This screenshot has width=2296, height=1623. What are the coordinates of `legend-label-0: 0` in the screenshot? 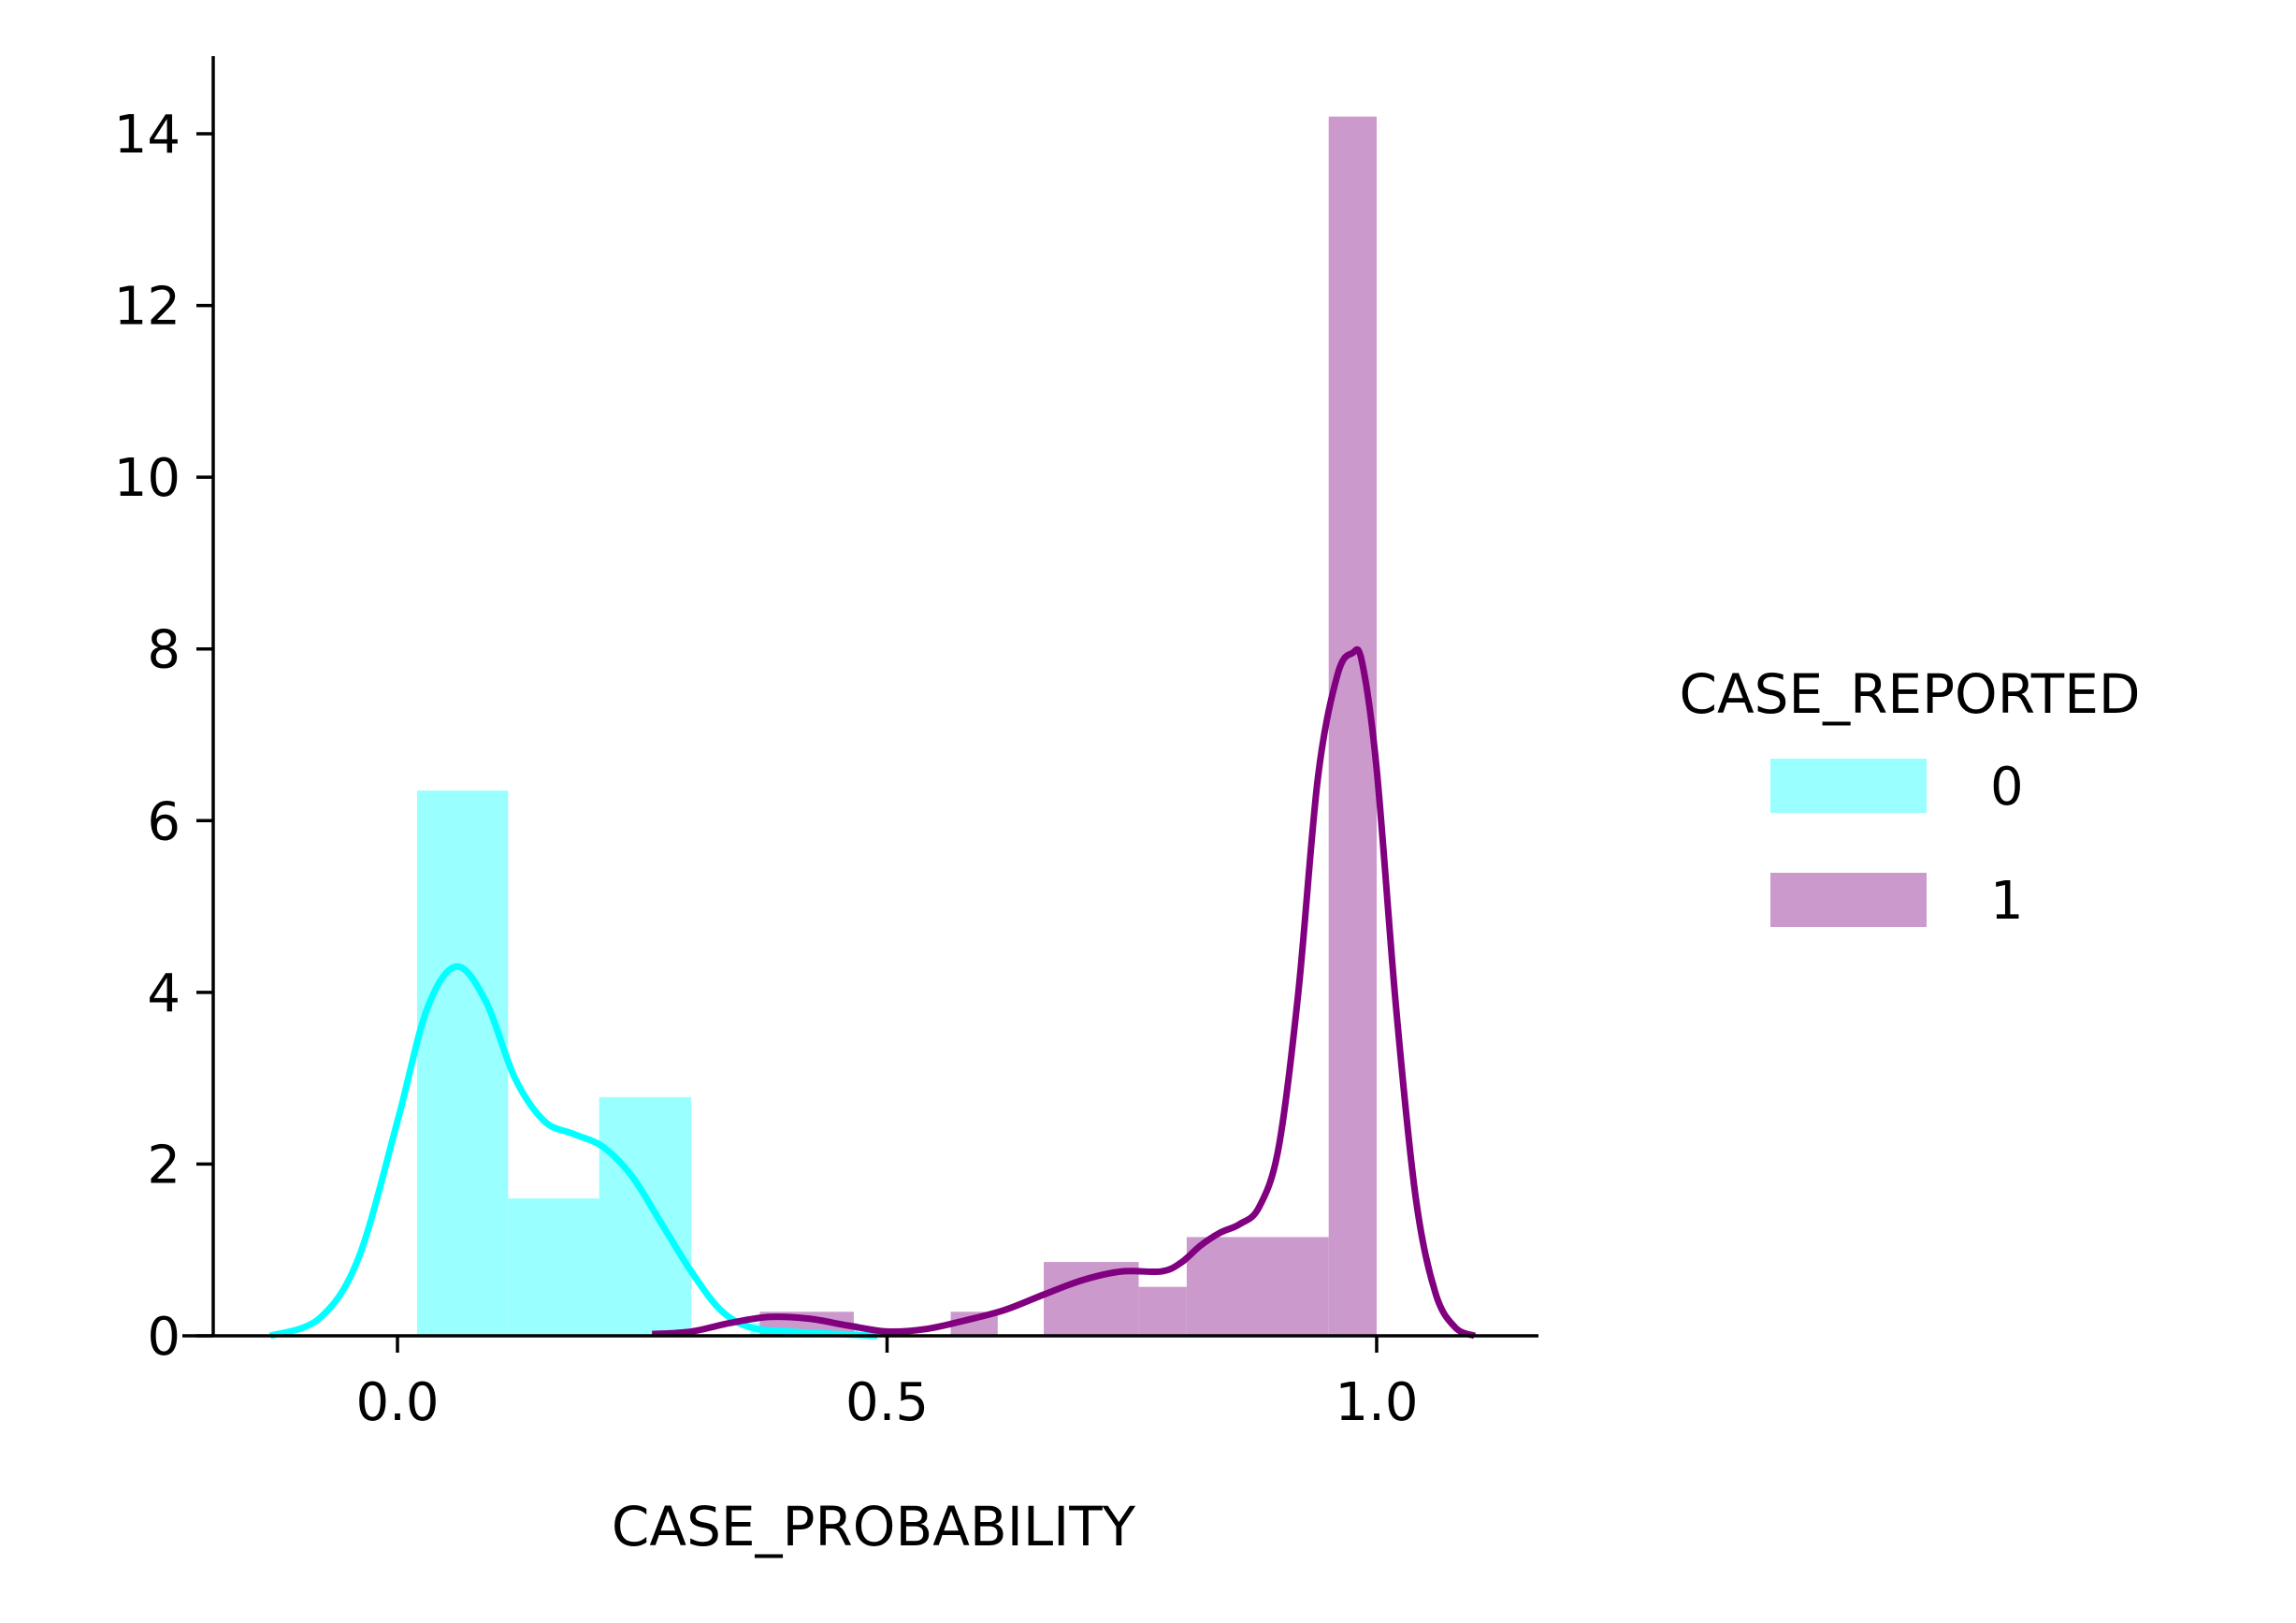 It's located at (2007, 787).